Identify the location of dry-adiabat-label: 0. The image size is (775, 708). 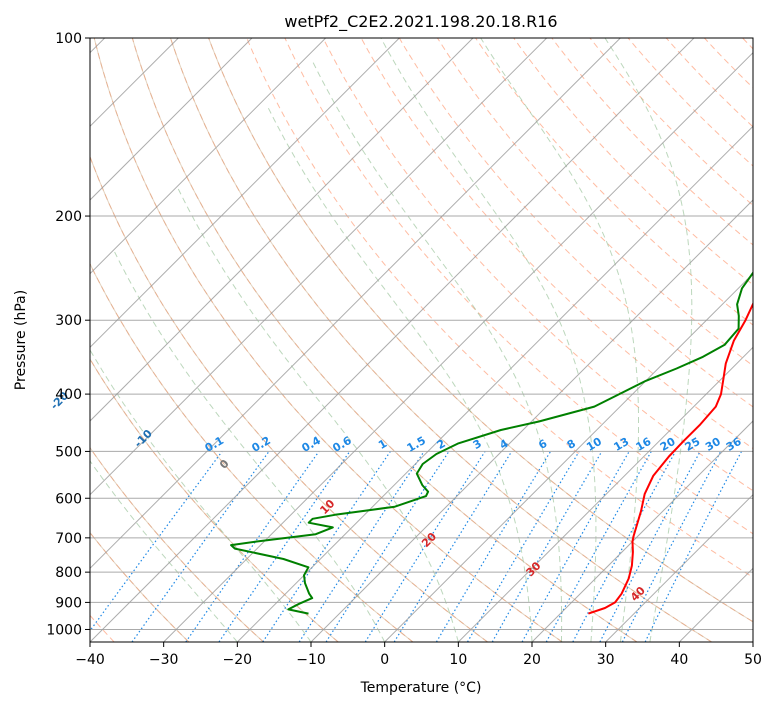
(224, 464).